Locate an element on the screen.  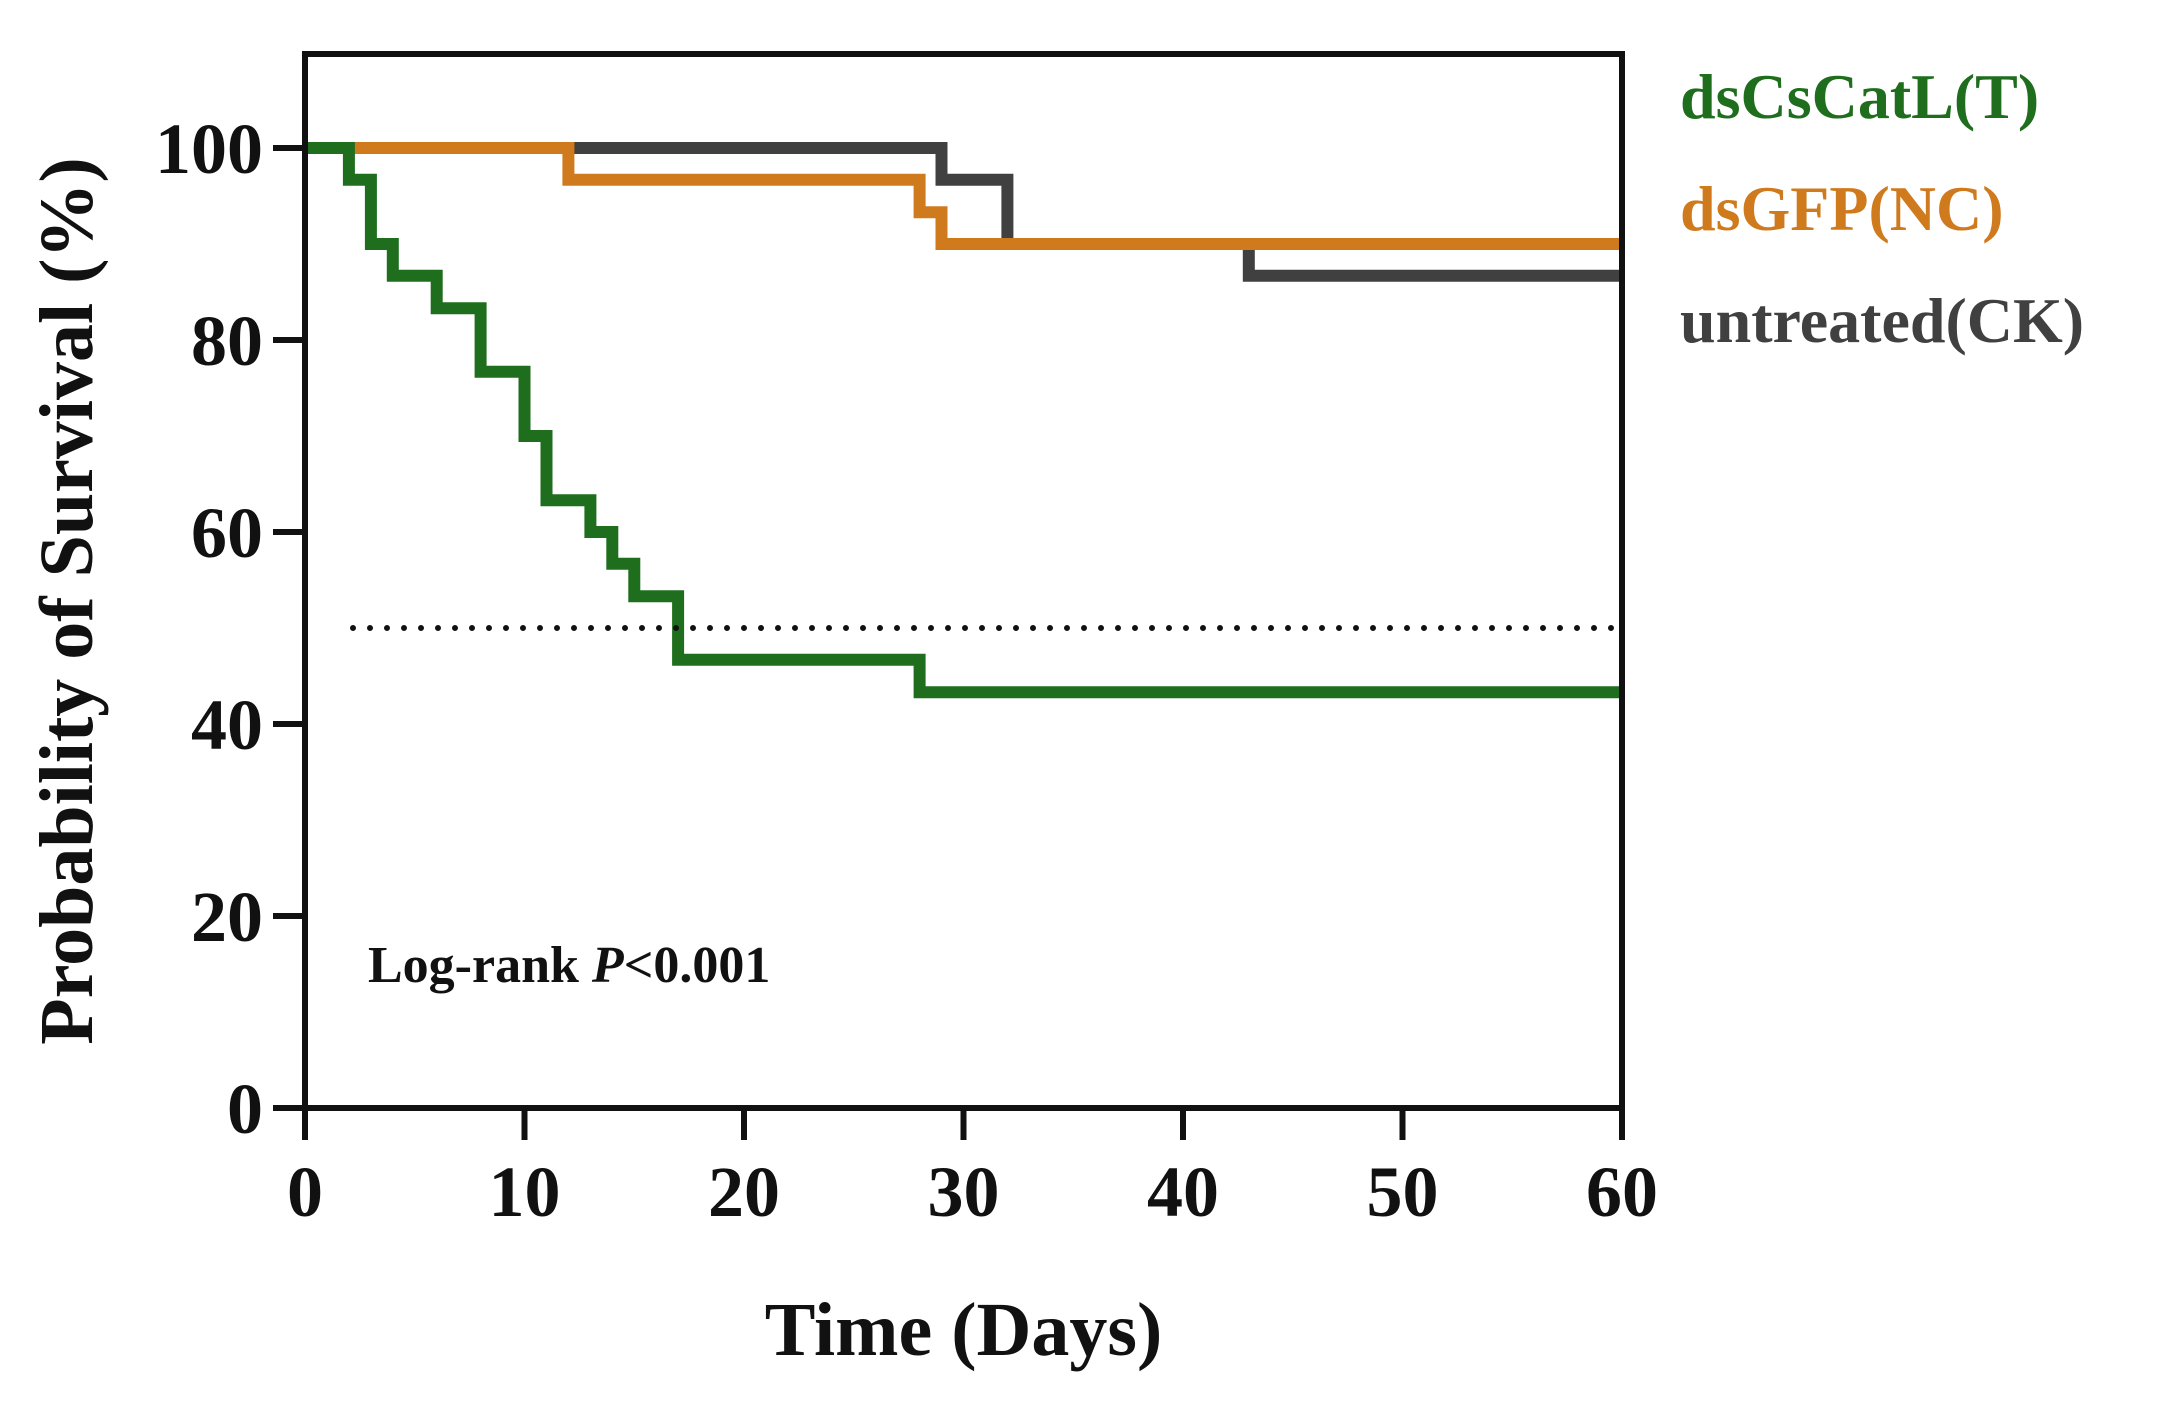
y-tick-label-4: 80 is located at coordinates (227, 341).